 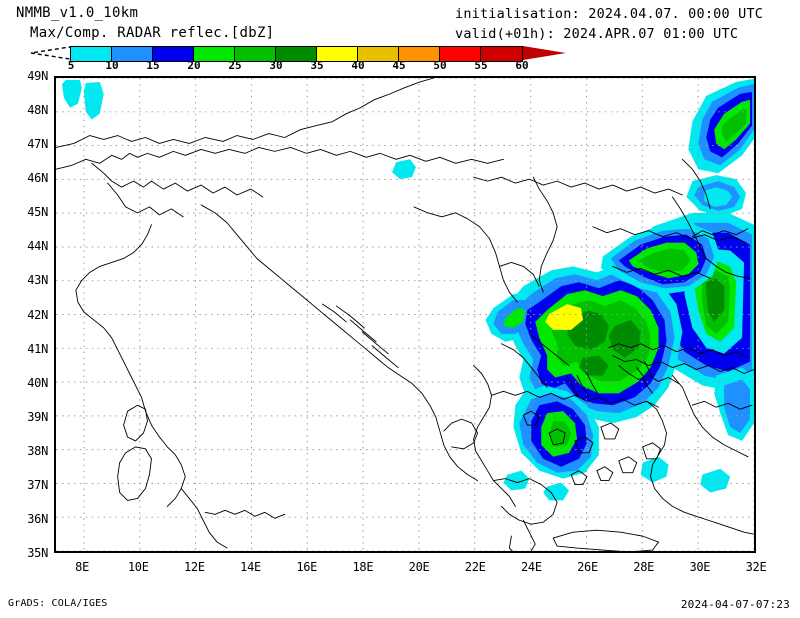 I want to click on colorbar-tick-55: 55, so click(x=481, y=65).